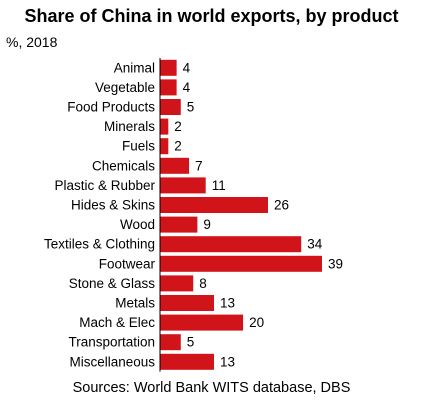  Describe the element at coordinates (315, 244) in the screenshot. I see `value-label-textiles-and-clothing: 34` at that location.